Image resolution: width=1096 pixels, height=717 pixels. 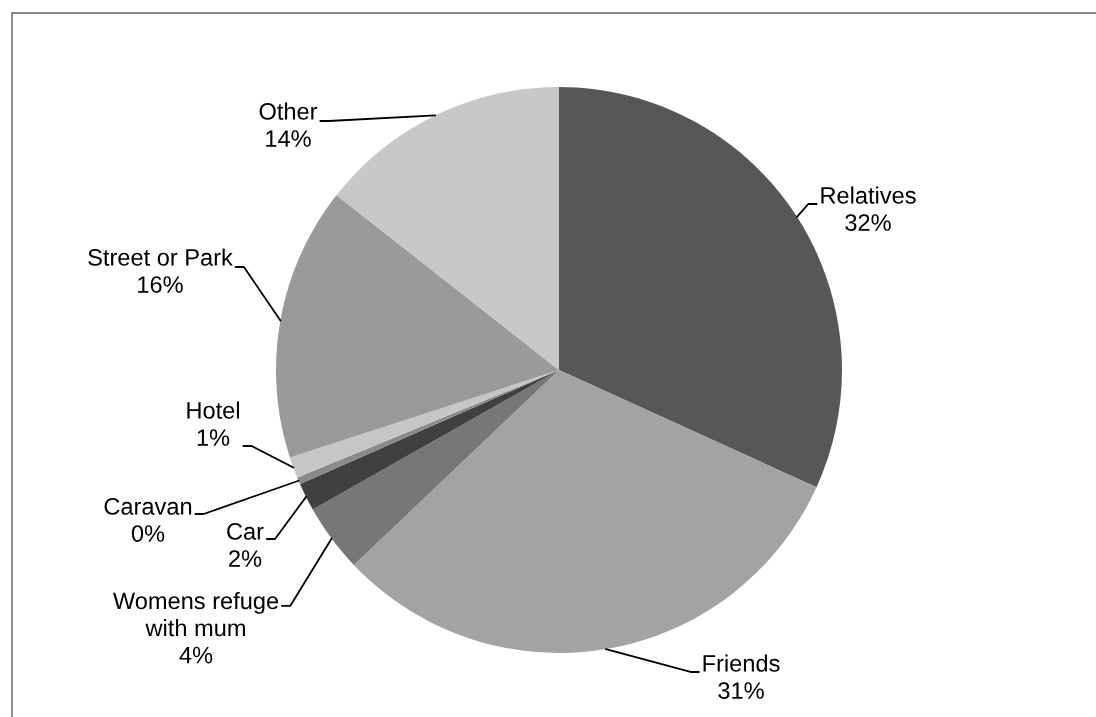 I want to click on data-label: 1%, so click(x=213, y=437).